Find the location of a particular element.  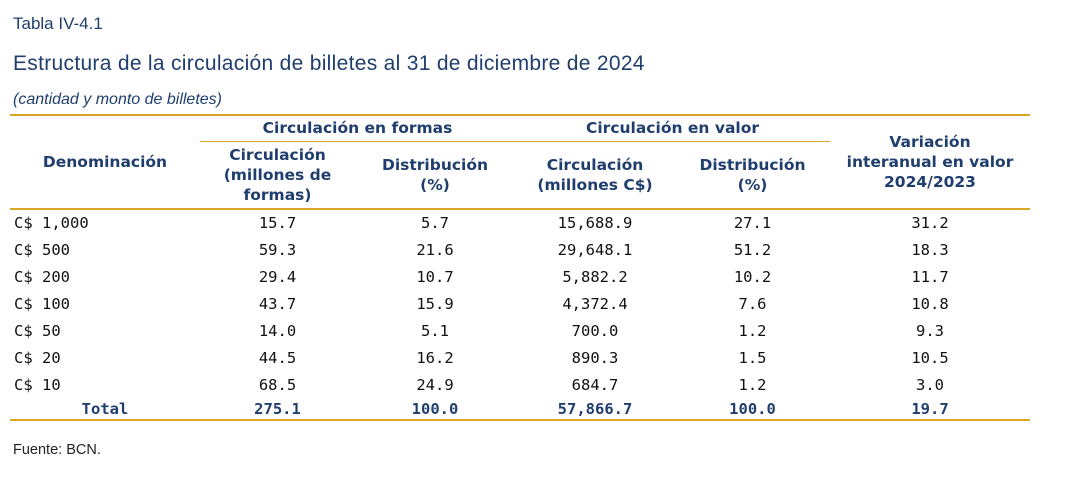

cell-denominacion: C$ 10 is located at coordinates (37, 385).